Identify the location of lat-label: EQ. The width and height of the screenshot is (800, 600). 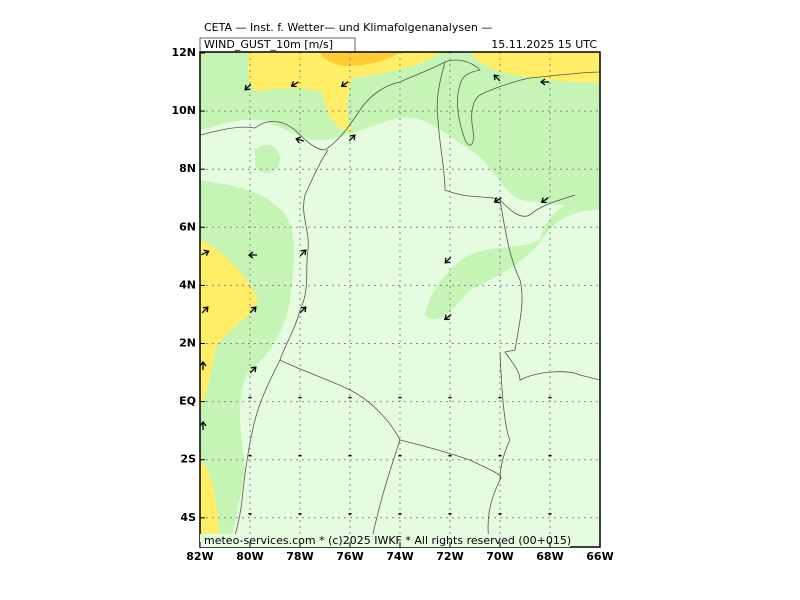
(187, 401).